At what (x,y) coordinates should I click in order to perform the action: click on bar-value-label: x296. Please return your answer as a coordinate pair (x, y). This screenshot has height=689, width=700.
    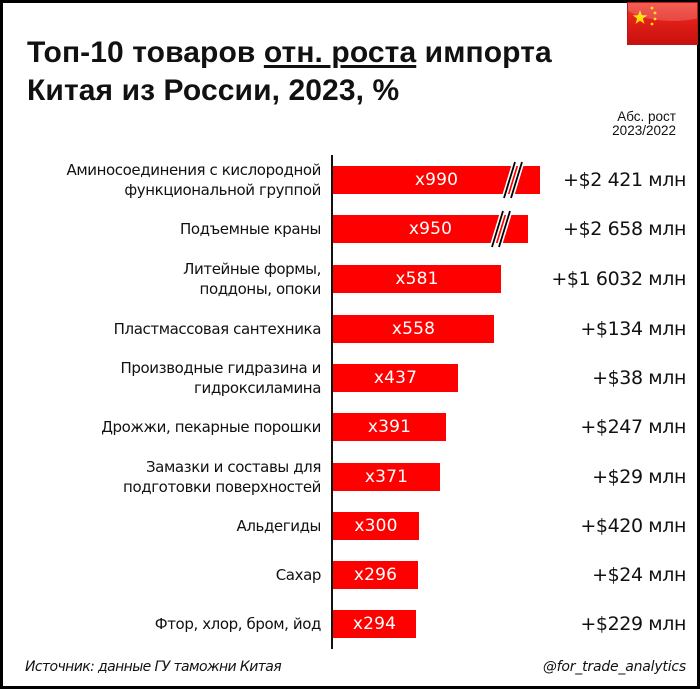
    Looking at the image, I should click on (375, 575).